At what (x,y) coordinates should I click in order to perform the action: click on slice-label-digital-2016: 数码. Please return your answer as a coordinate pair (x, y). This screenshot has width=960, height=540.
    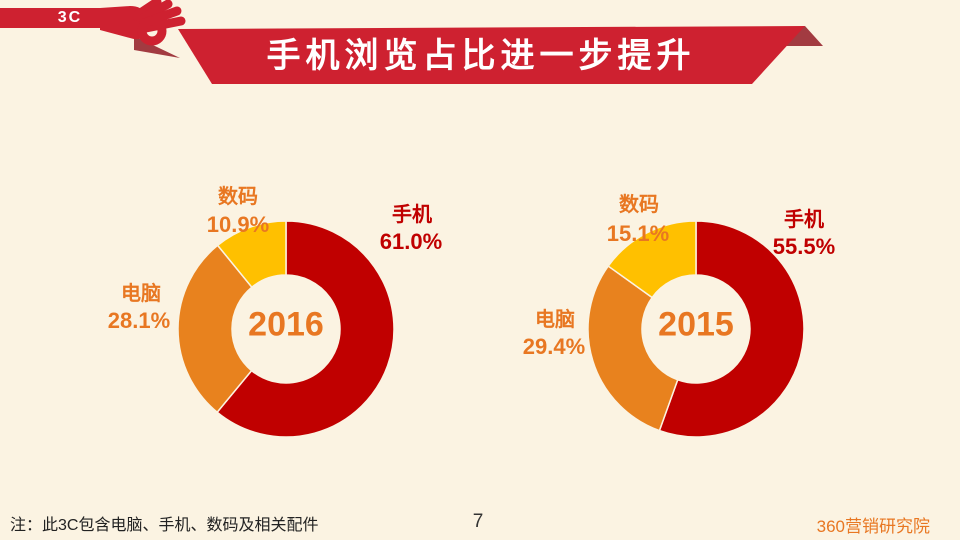
    Looking at the image, I should click on (238, 197).